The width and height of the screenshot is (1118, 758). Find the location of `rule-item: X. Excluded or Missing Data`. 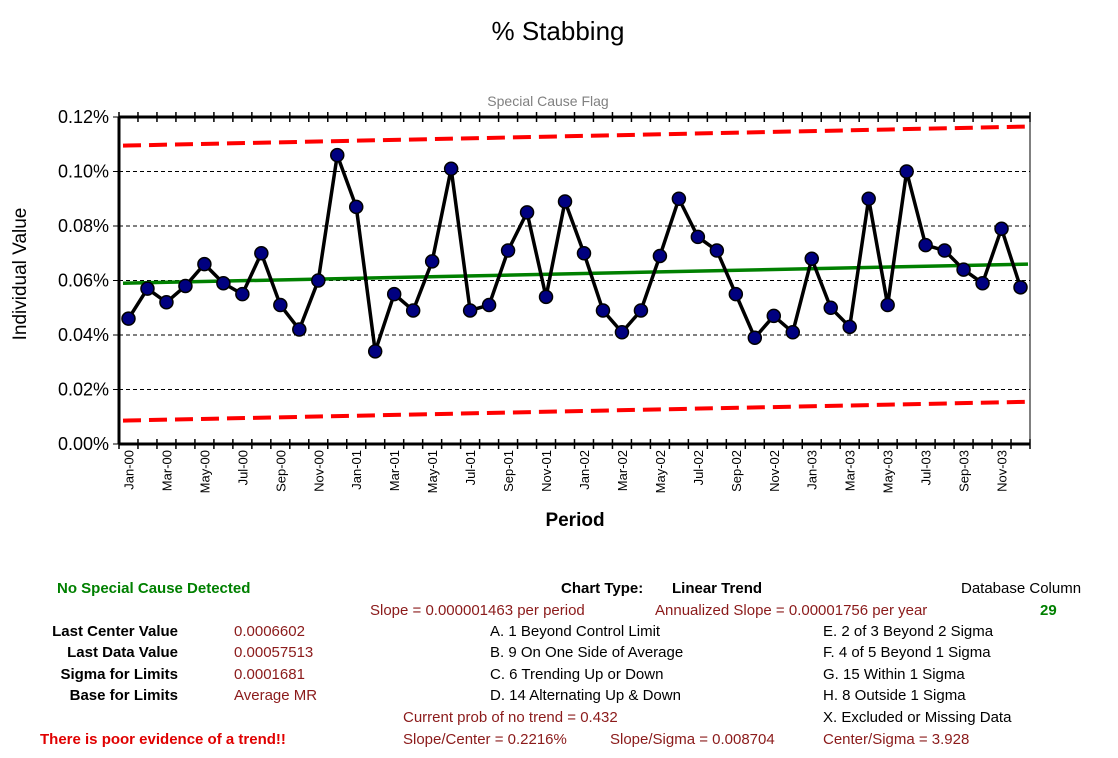

rule-item: X. Excluded or Missing Data is located at coordinates (917, 717).